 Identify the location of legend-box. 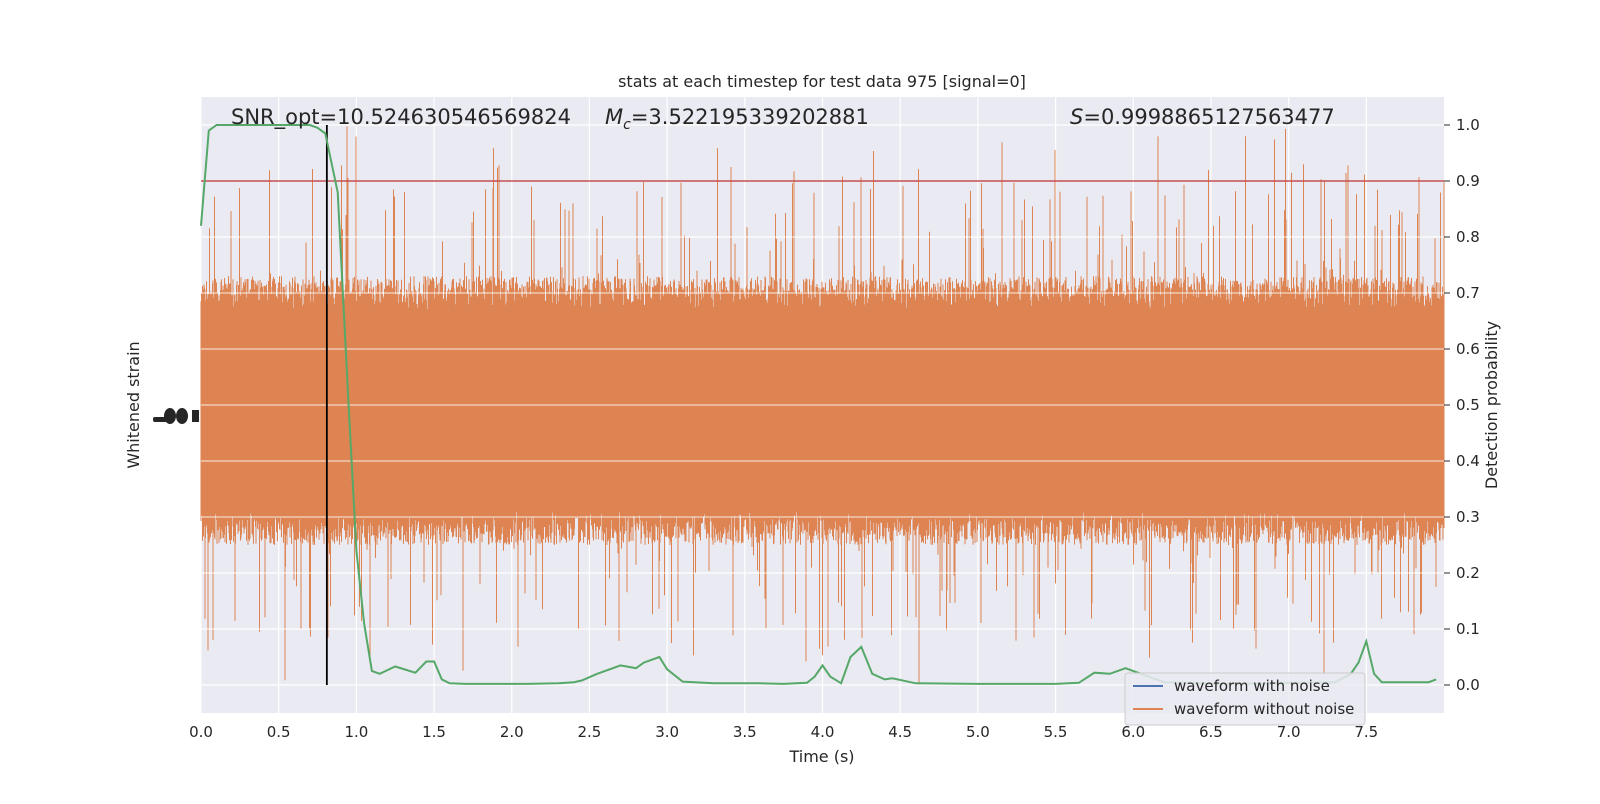
(1245, 699).